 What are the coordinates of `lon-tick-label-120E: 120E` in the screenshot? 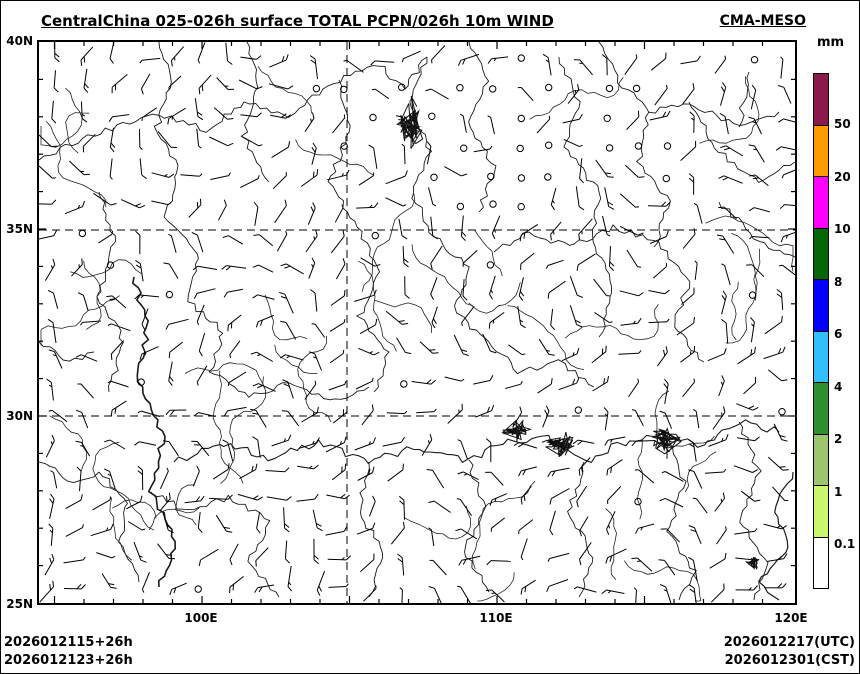 It's located at (791, 618).